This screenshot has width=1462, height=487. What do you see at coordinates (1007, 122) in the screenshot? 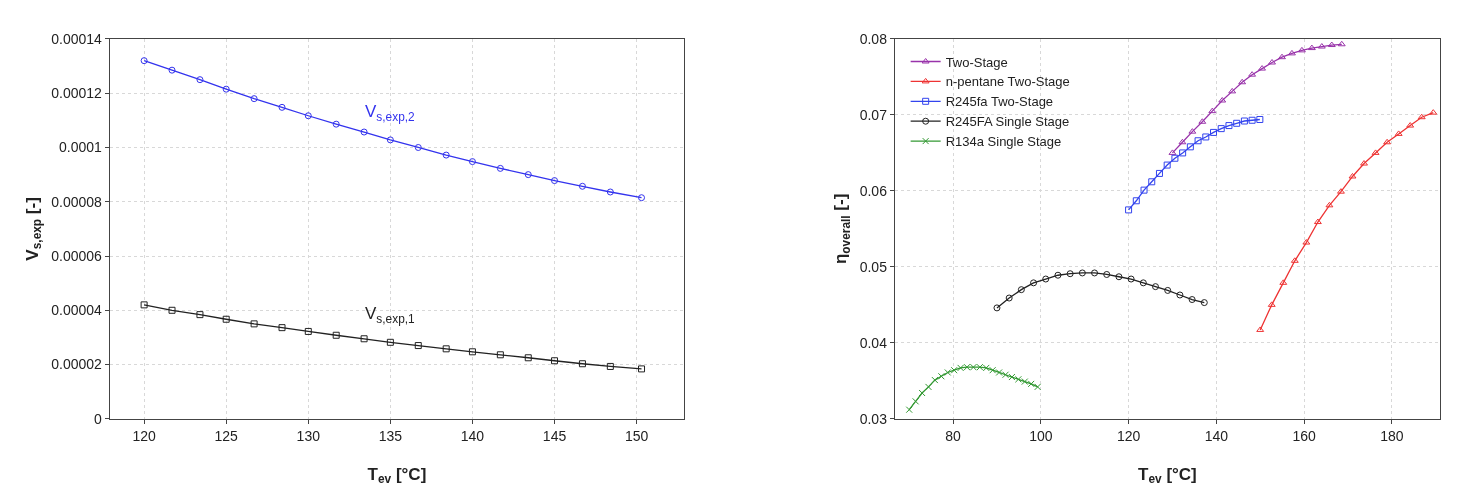
I see `legend-label: R245FA Single Stage` at bounding box center [1007, 122].